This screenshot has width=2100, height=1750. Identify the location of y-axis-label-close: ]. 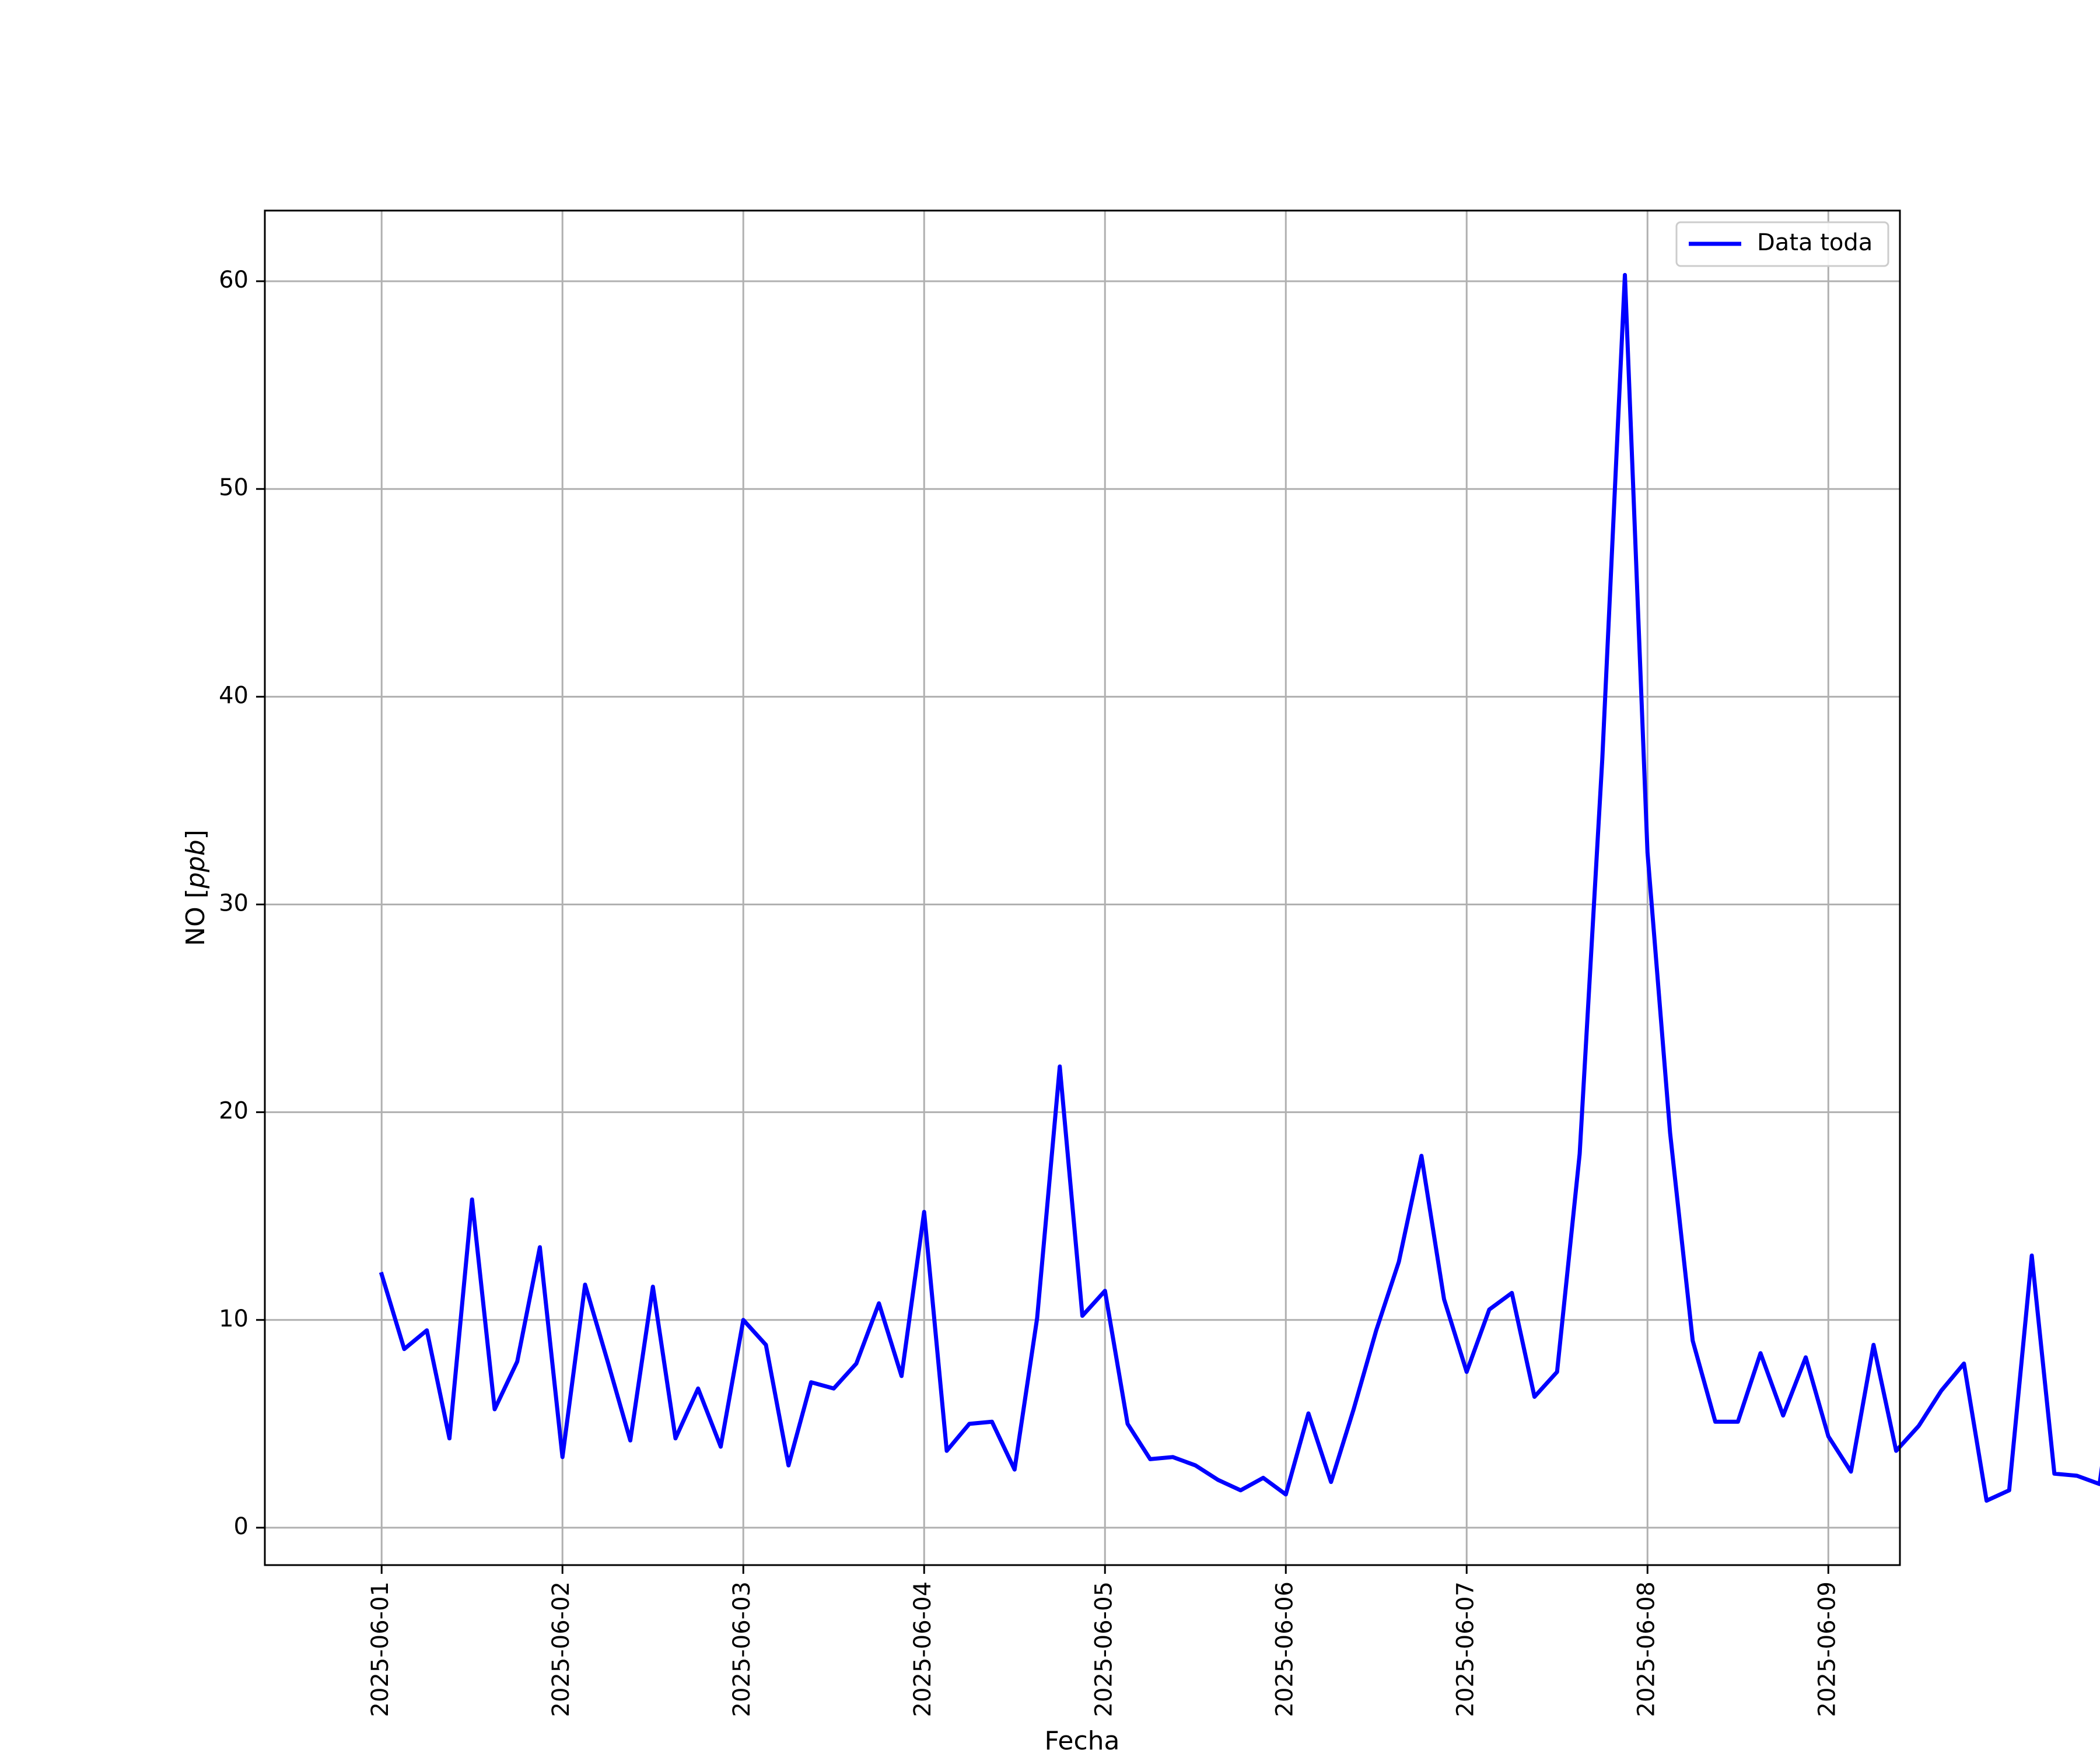
(196, 834).